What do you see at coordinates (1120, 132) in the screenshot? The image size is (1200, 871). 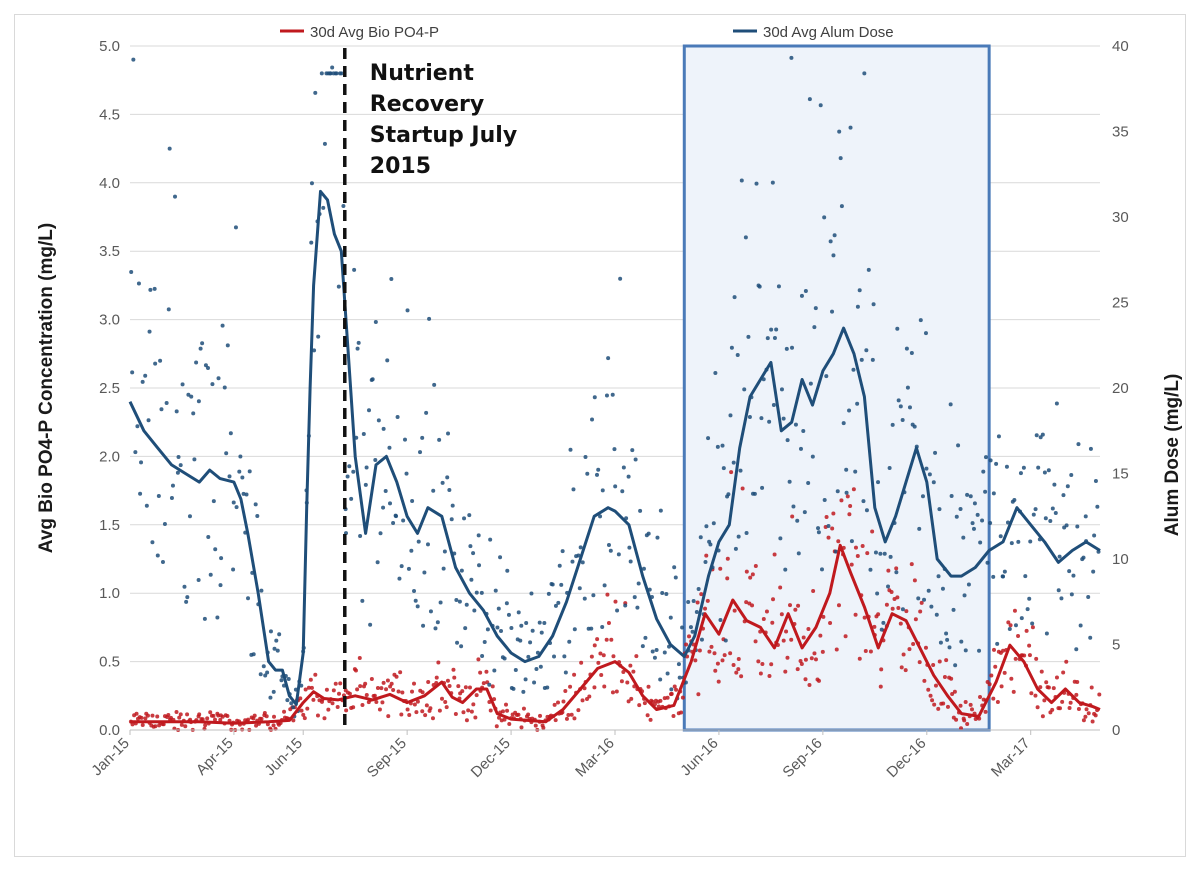 I see `y2-tick-label: 35` at bounding box center [1120, 132].